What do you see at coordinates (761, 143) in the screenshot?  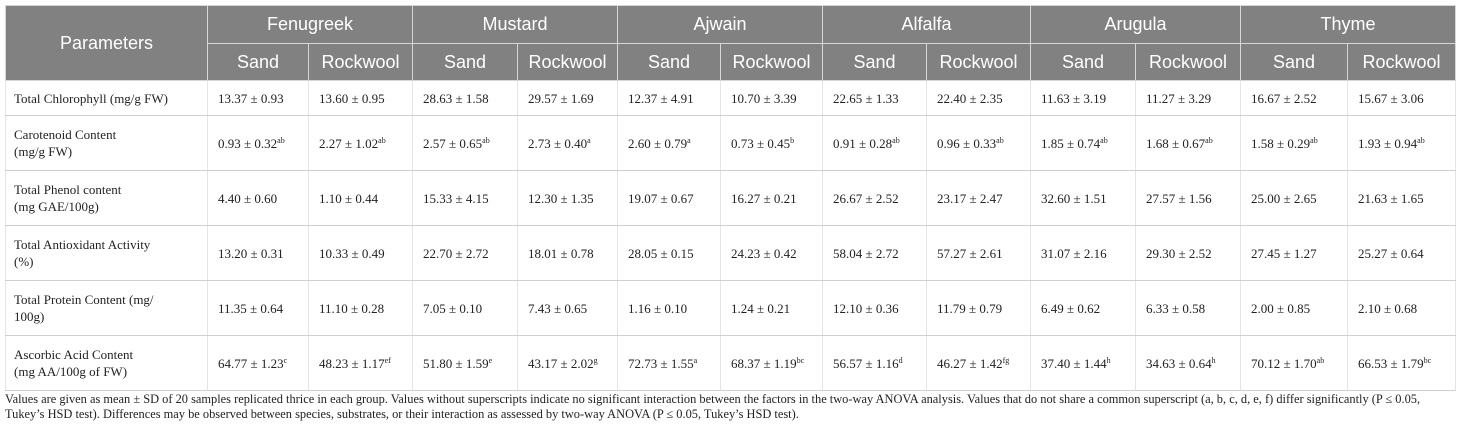 I see `cell-value: 0.73 ± 0.45` at bounding box center [761, 143].